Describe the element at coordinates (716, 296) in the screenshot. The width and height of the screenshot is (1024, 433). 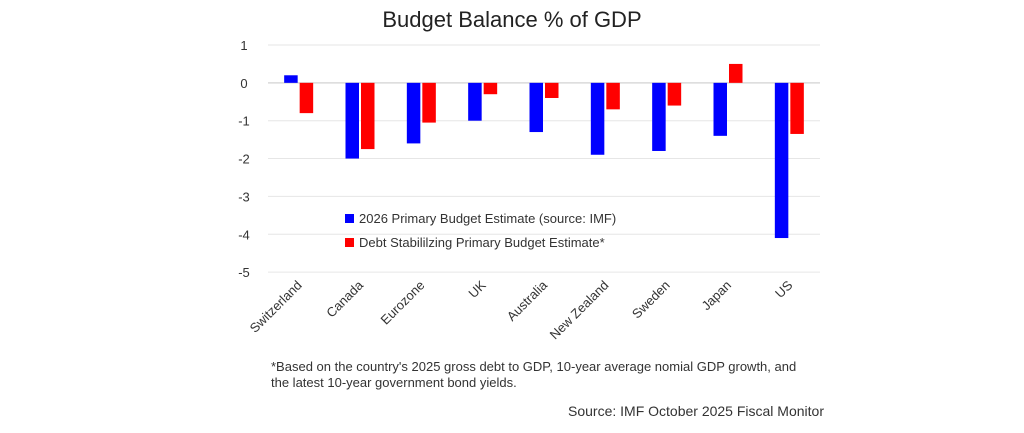
I see `x-tick-label: Japan` at that location.